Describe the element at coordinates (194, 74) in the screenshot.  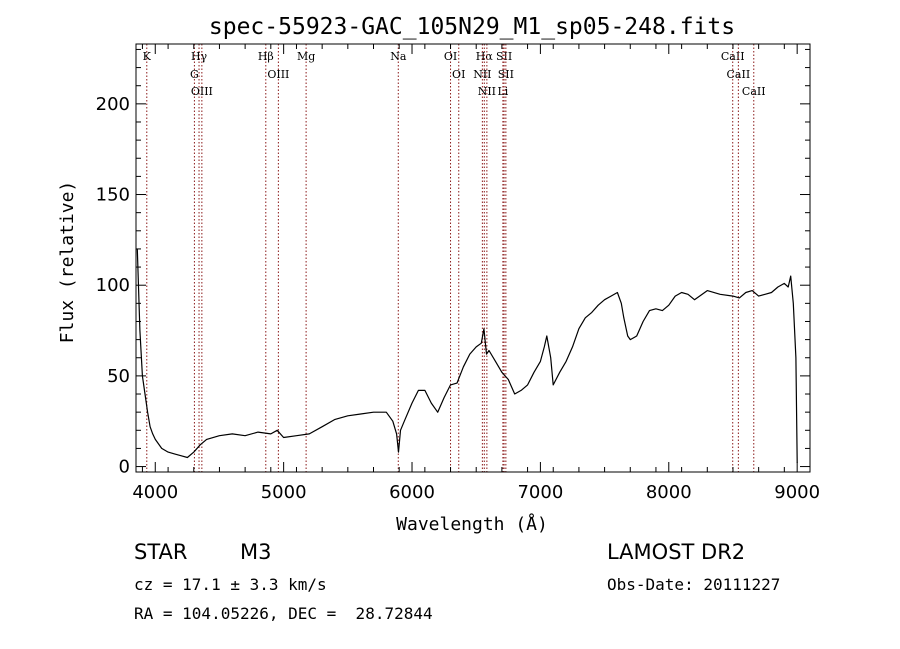
I see `spectral-line-label: G` at that location.